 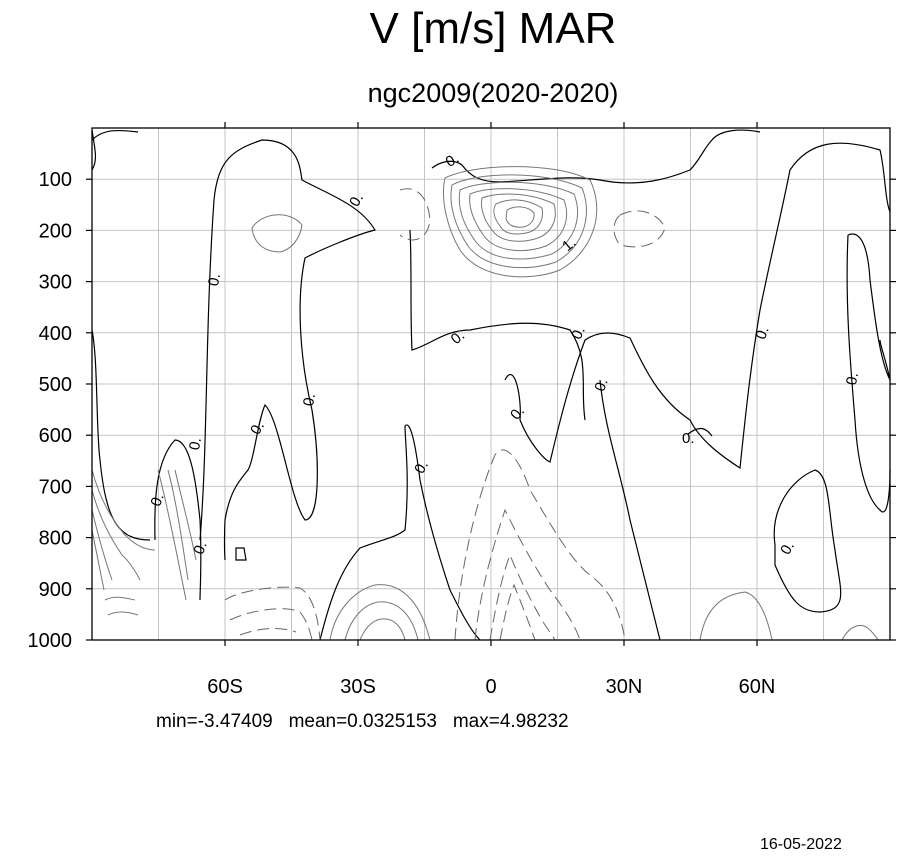 I want to click on stat-min: min=-3.47409, so click(x=214, y=721).